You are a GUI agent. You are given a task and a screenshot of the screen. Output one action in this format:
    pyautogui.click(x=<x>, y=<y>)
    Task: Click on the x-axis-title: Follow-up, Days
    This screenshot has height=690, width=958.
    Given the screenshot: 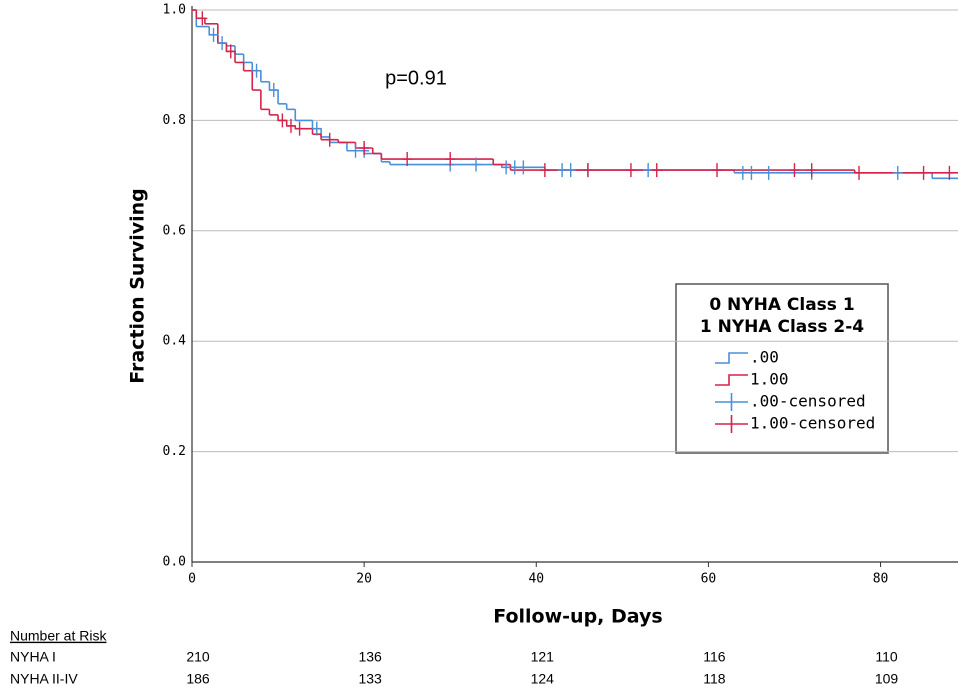 What is the action you would take?
    pyautogui.click(x=577, y=617)
    